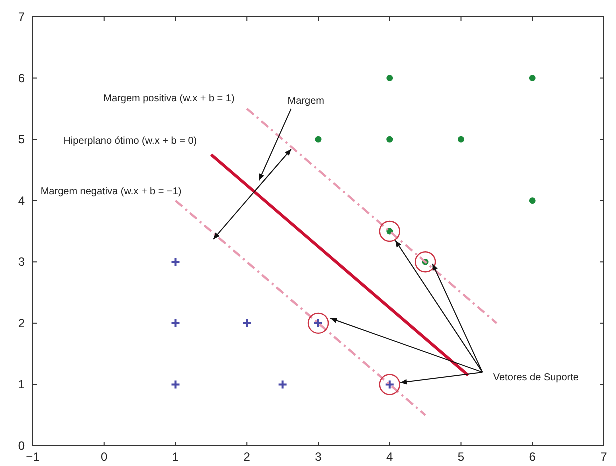 This screenshot has height=466, width=616. What do you see at coordinates (111, 192) in the screenshot?
I see `annotation: Margem negativa (w.x + b = −1)` at bounding box center [111, 192].